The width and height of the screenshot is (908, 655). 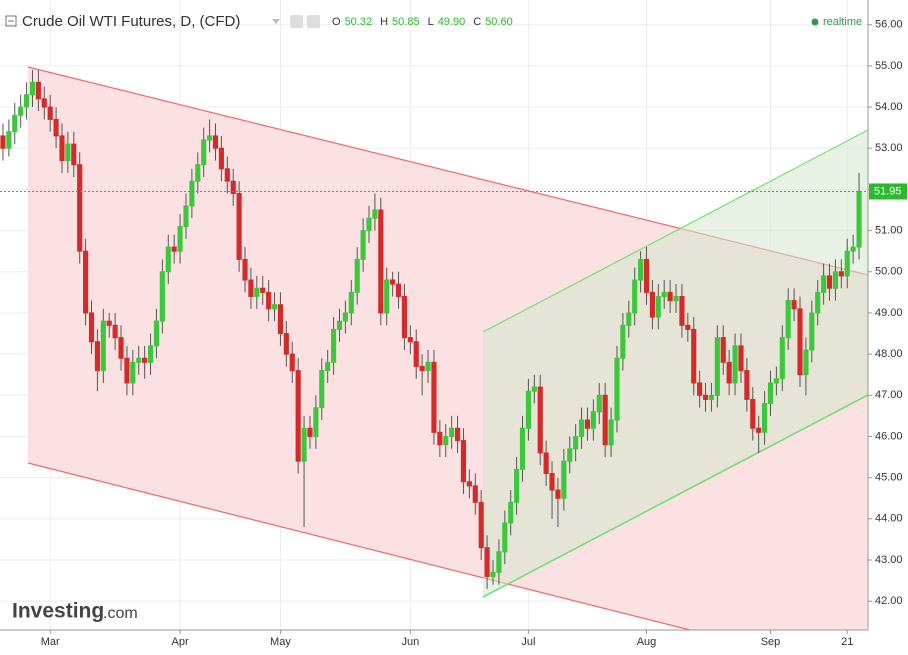 What do you see at coordinates (889, 148) in the screenshot?
I see `y-tick-label: 53.00` at bounding box center [889, 148].